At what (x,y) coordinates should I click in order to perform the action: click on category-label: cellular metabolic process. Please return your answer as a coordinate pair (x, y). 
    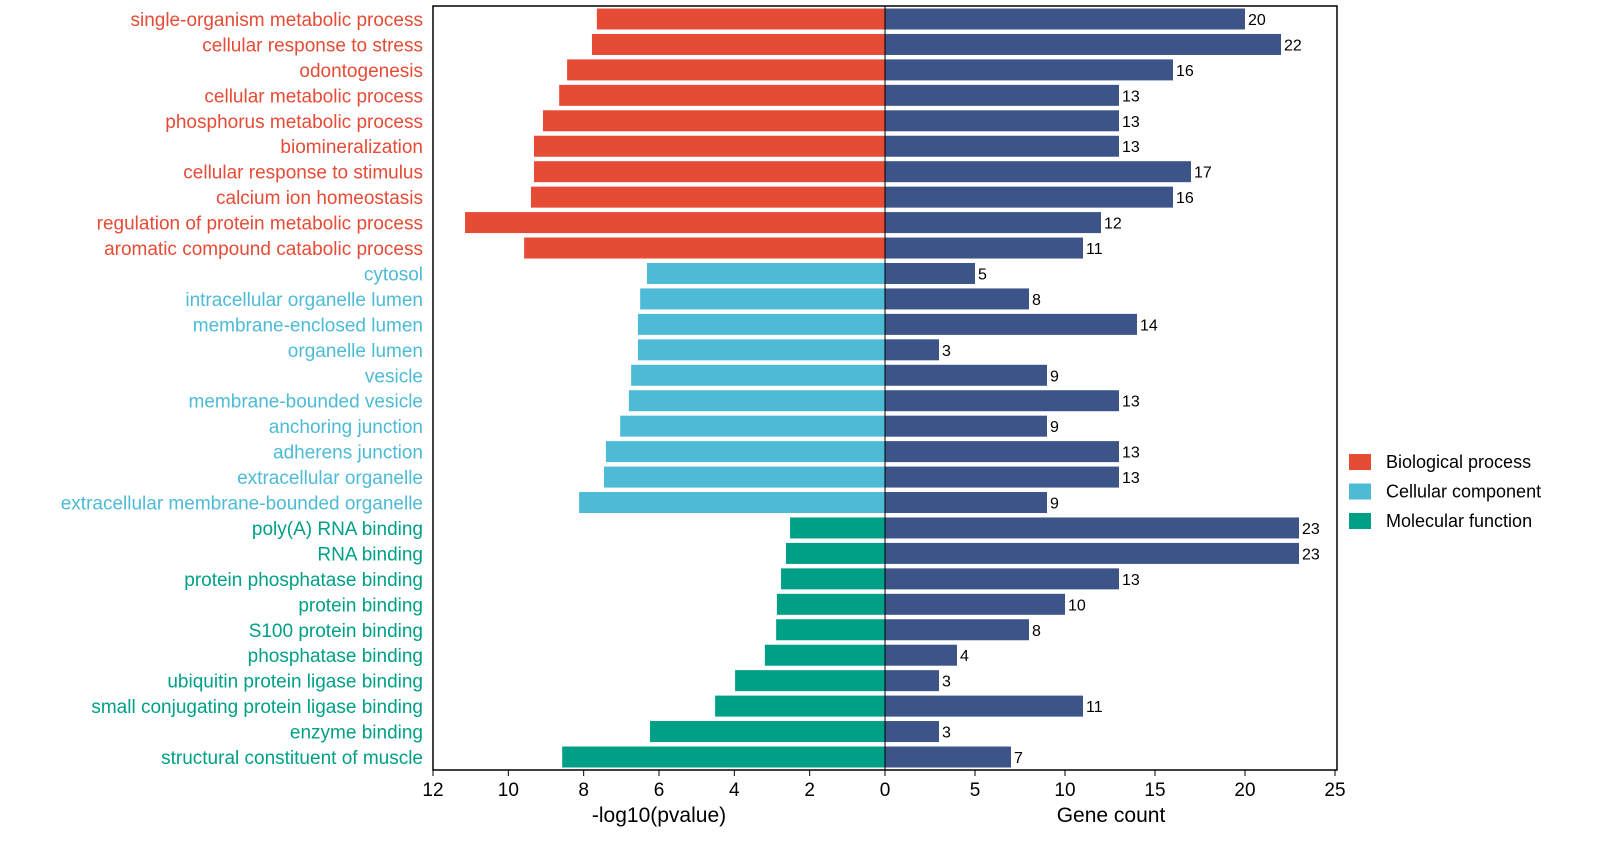
    Looking at the image, I should click on (313, 96).